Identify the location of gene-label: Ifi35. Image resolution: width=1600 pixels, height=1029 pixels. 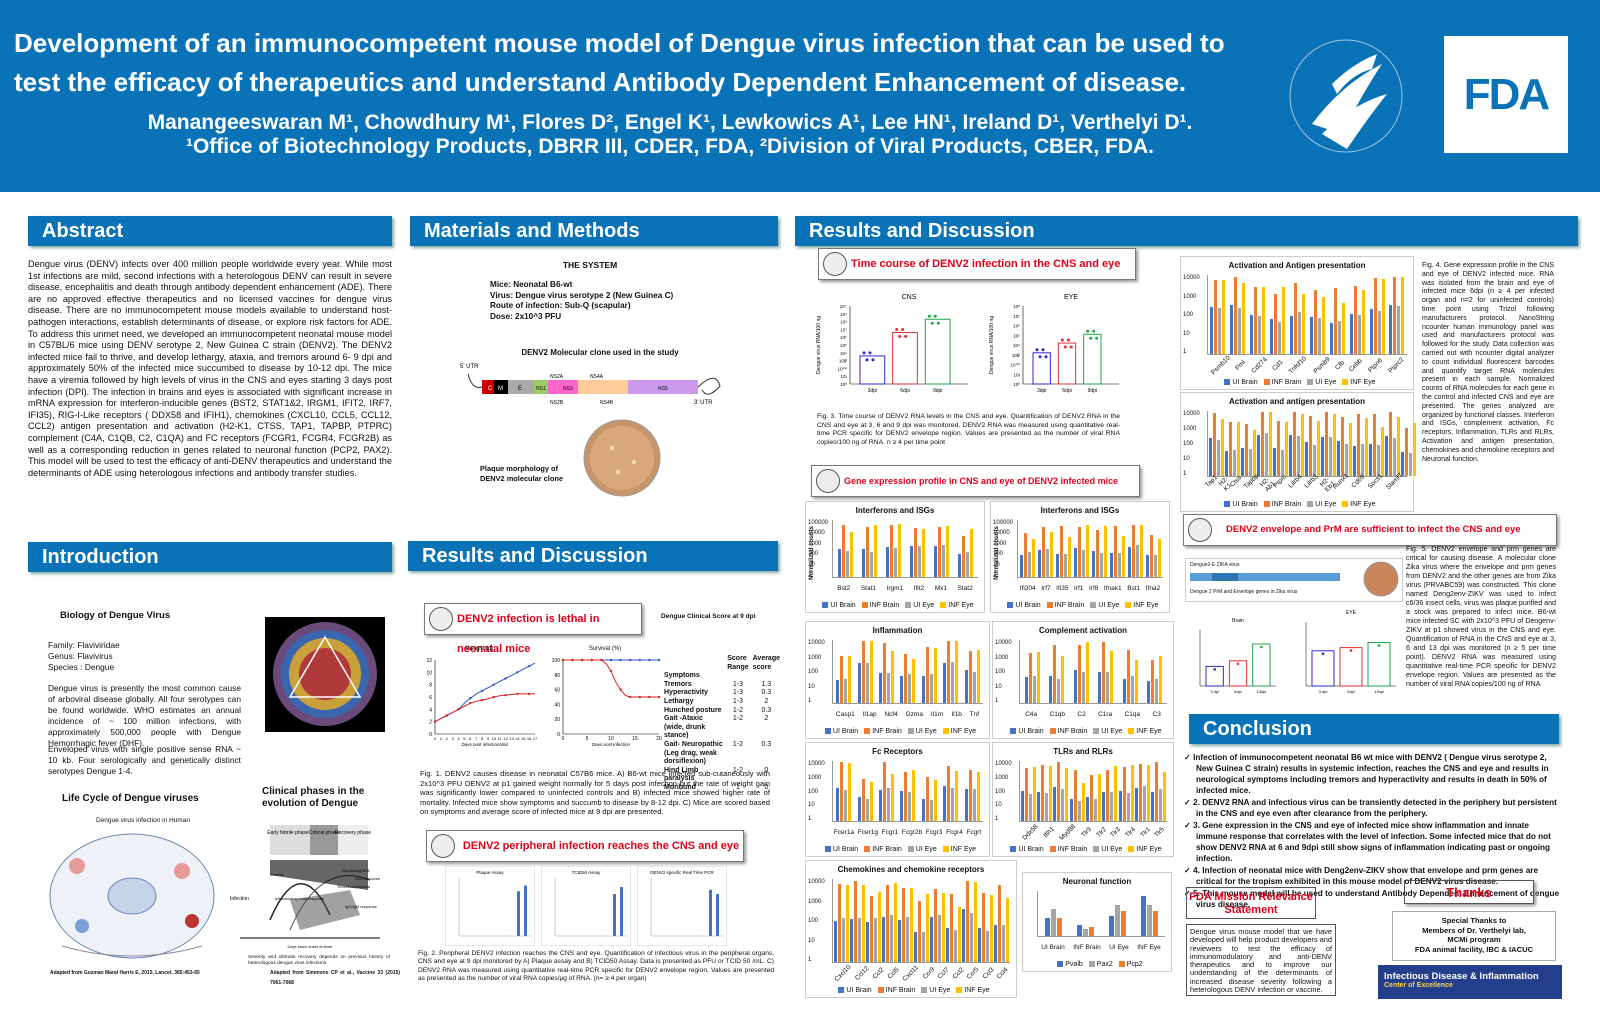
(1062, 588).